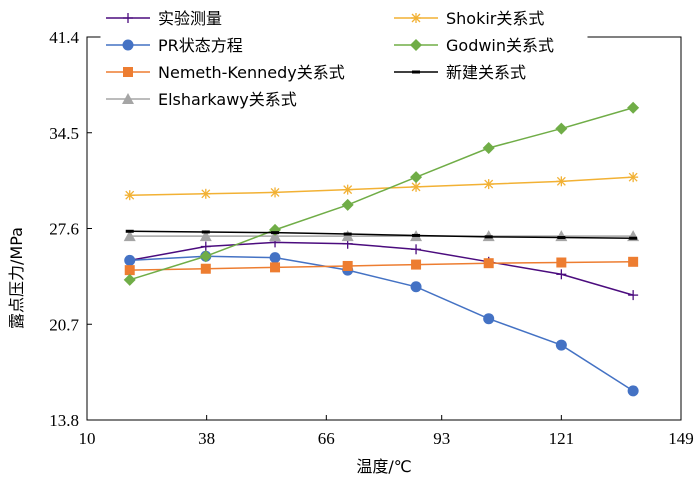 Image resolution: width=700 pixels, height=481 pixels. I want to click on y-tick-label: 13.8, so click(64, 420).